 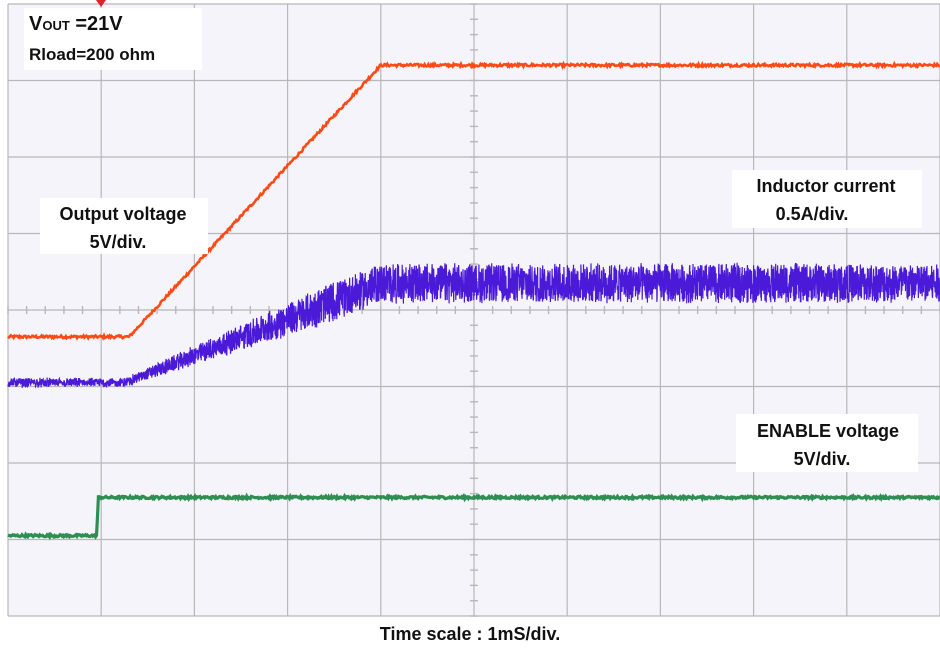 What do you see at coordinates (827, 443) in the screenshot?
I see `enable-voltage-label-background` at bounding box center [827, 443].